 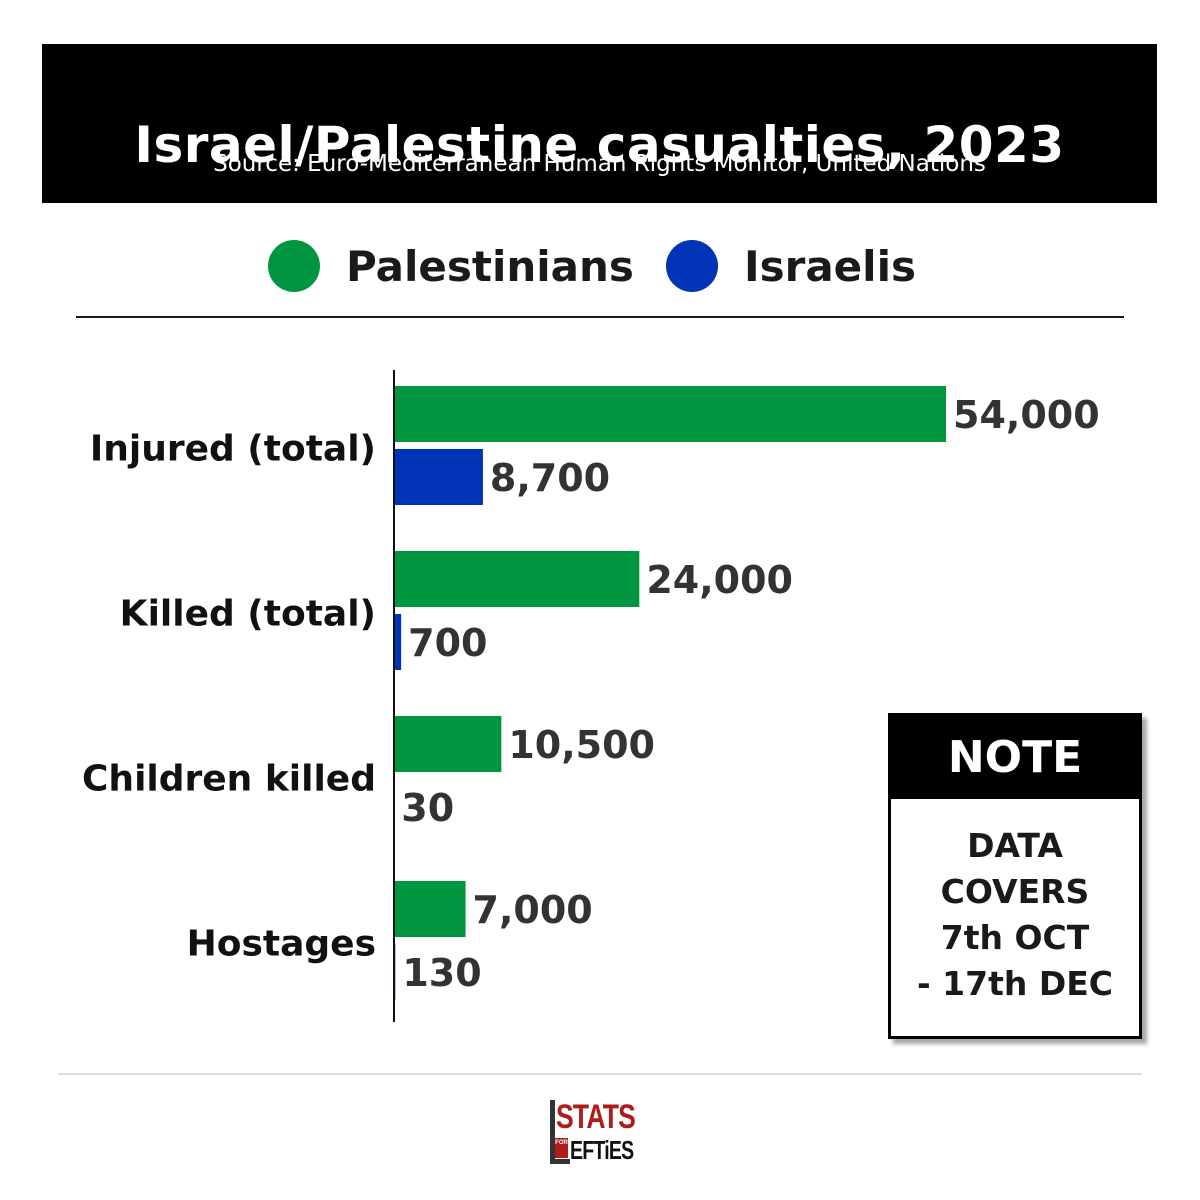 What do you see at coordinates (533, 910) in the screenshot?
I see `data-label: 7,000` at bounding box center [533, 910].